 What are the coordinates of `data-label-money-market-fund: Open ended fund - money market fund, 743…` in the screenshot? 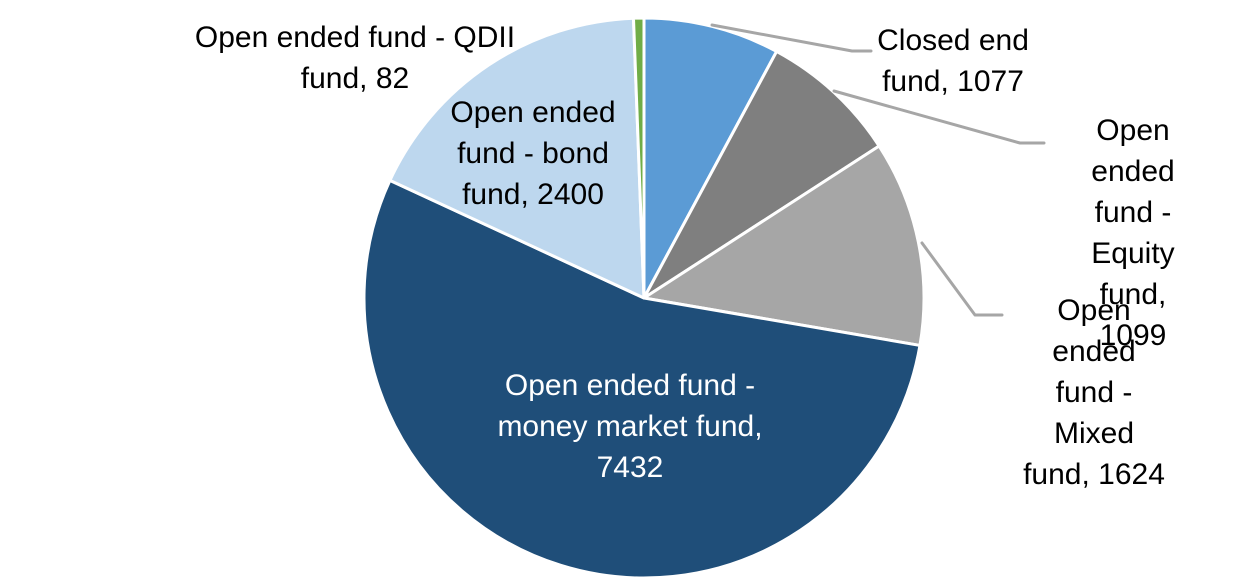 It's located at (630, 426).